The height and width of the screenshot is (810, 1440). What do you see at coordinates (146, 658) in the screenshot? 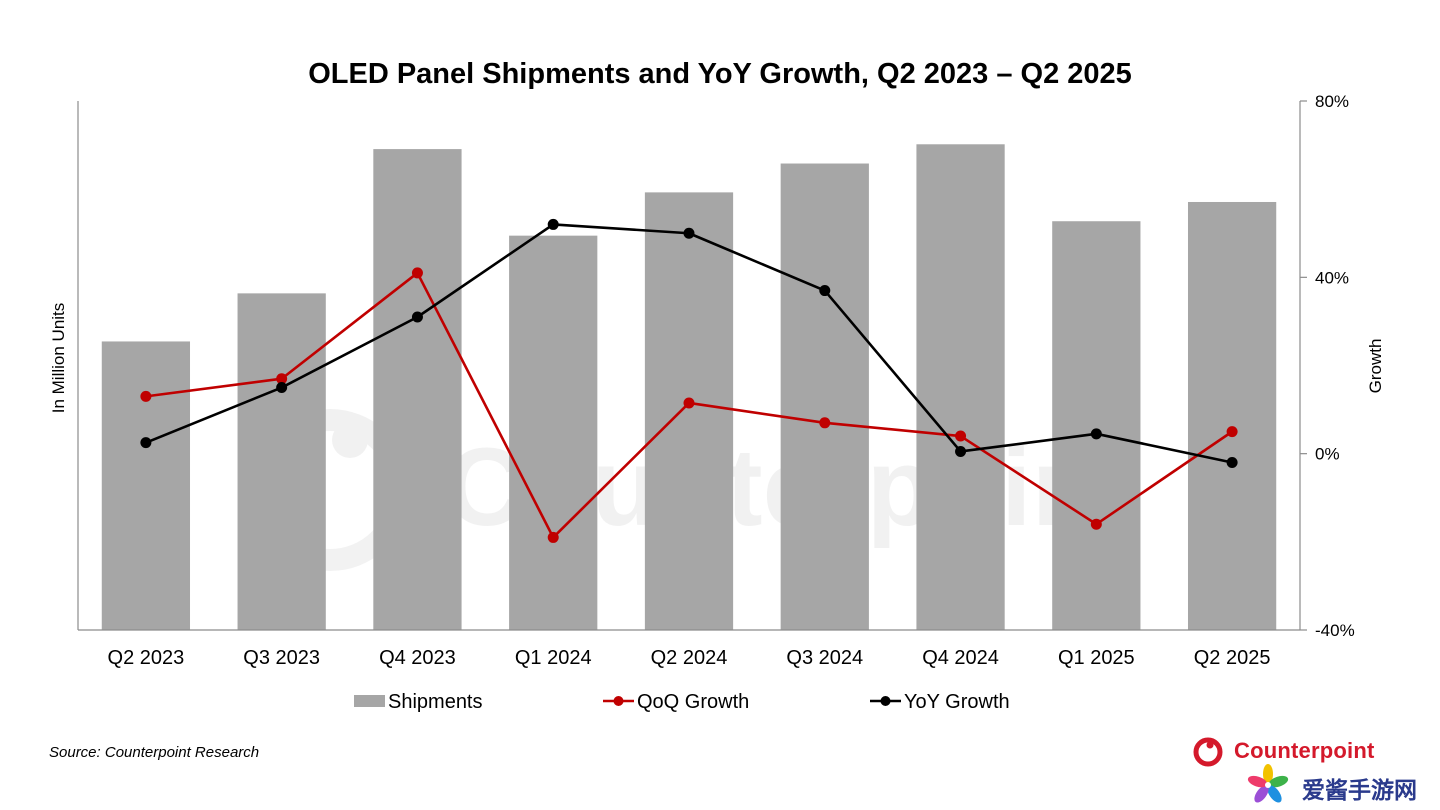
I see `x-tick-label: Q2 2023` at bounding box center [146, 658].